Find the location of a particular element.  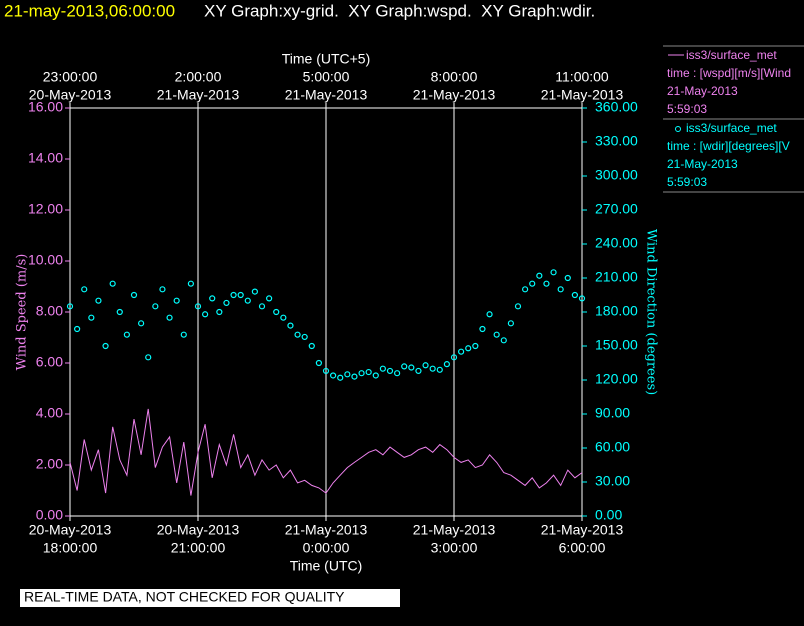

y2-tick-label: 0.00 is located at coordinates (608, 515).